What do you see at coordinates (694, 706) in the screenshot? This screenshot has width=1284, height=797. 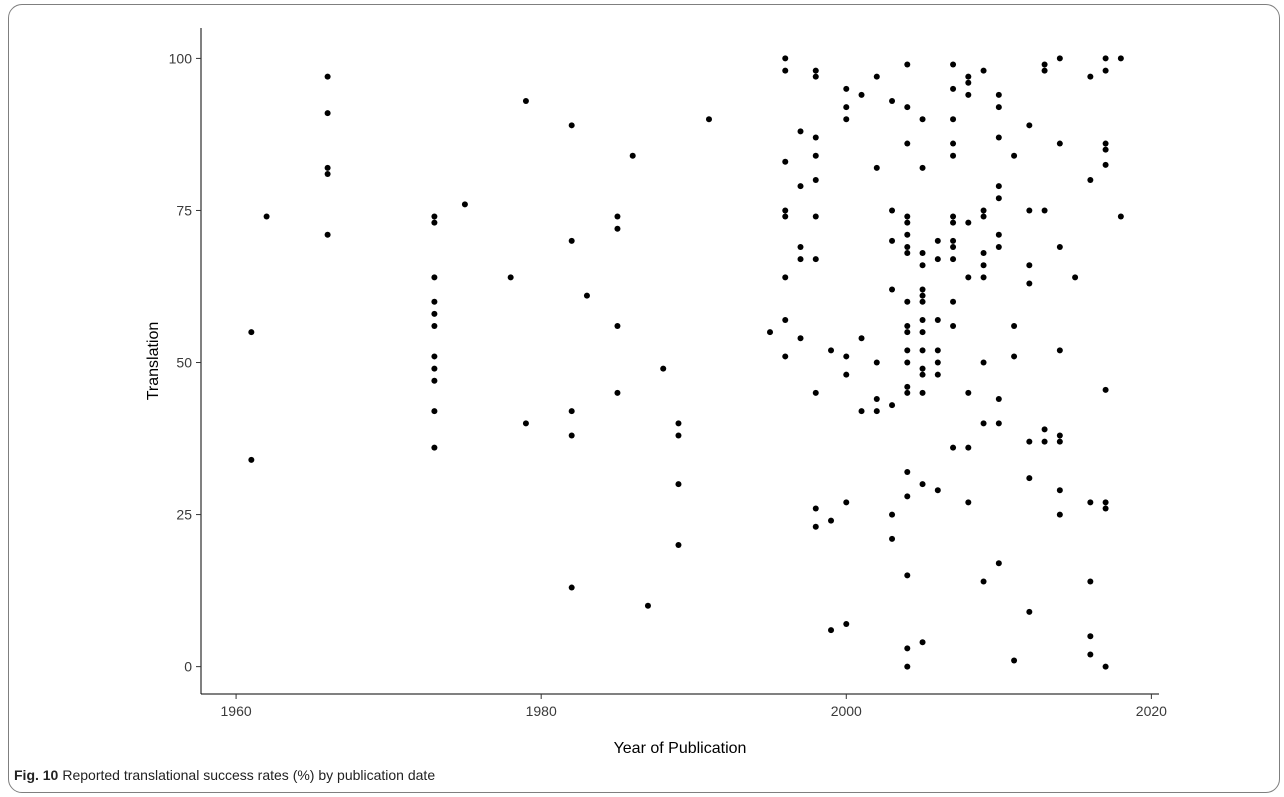 I see `x-ticks: 1960 1980 2000 2020` at bounding box center [694, 706].